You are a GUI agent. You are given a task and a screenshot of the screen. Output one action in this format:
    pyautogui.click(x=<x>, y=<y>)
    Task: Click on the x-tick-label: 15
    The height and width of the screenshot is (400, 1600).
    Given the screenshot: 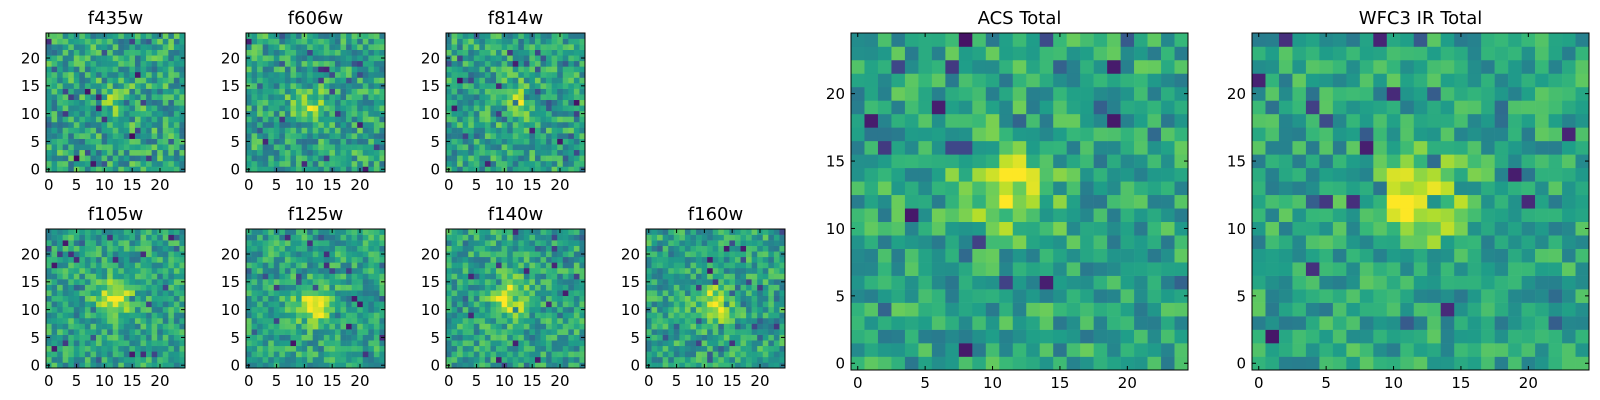 What is the action you would take?
    pyautogui.click(x=332, y=185)
    